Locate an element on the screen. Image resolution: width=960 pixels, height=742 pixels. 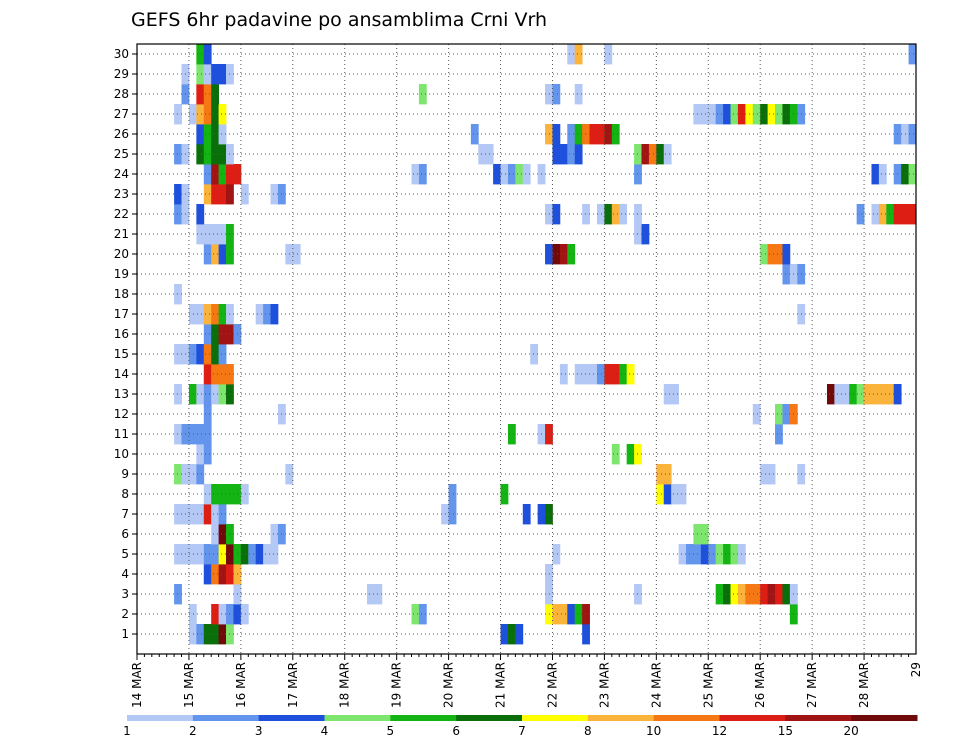
y-tick-label: 16 is located at coordinates (121, 334).